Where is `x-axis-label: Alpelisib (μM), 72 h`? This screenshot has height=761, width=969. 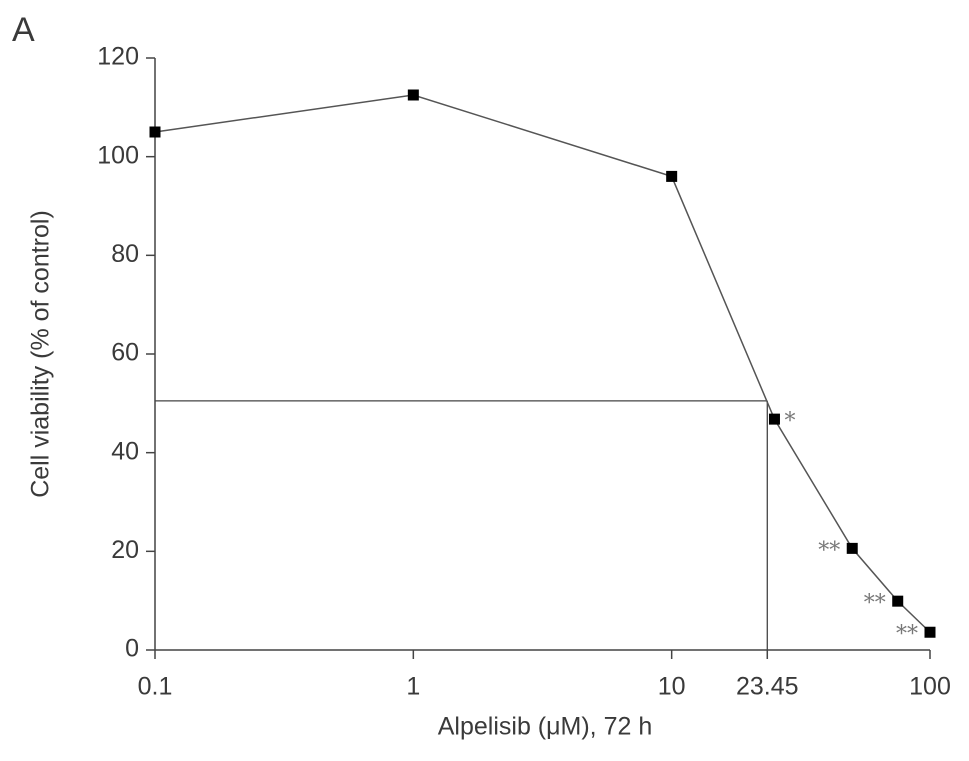 x-axis-label: Alpelisib (μM), 72 h is located at coordinates (545, 727).